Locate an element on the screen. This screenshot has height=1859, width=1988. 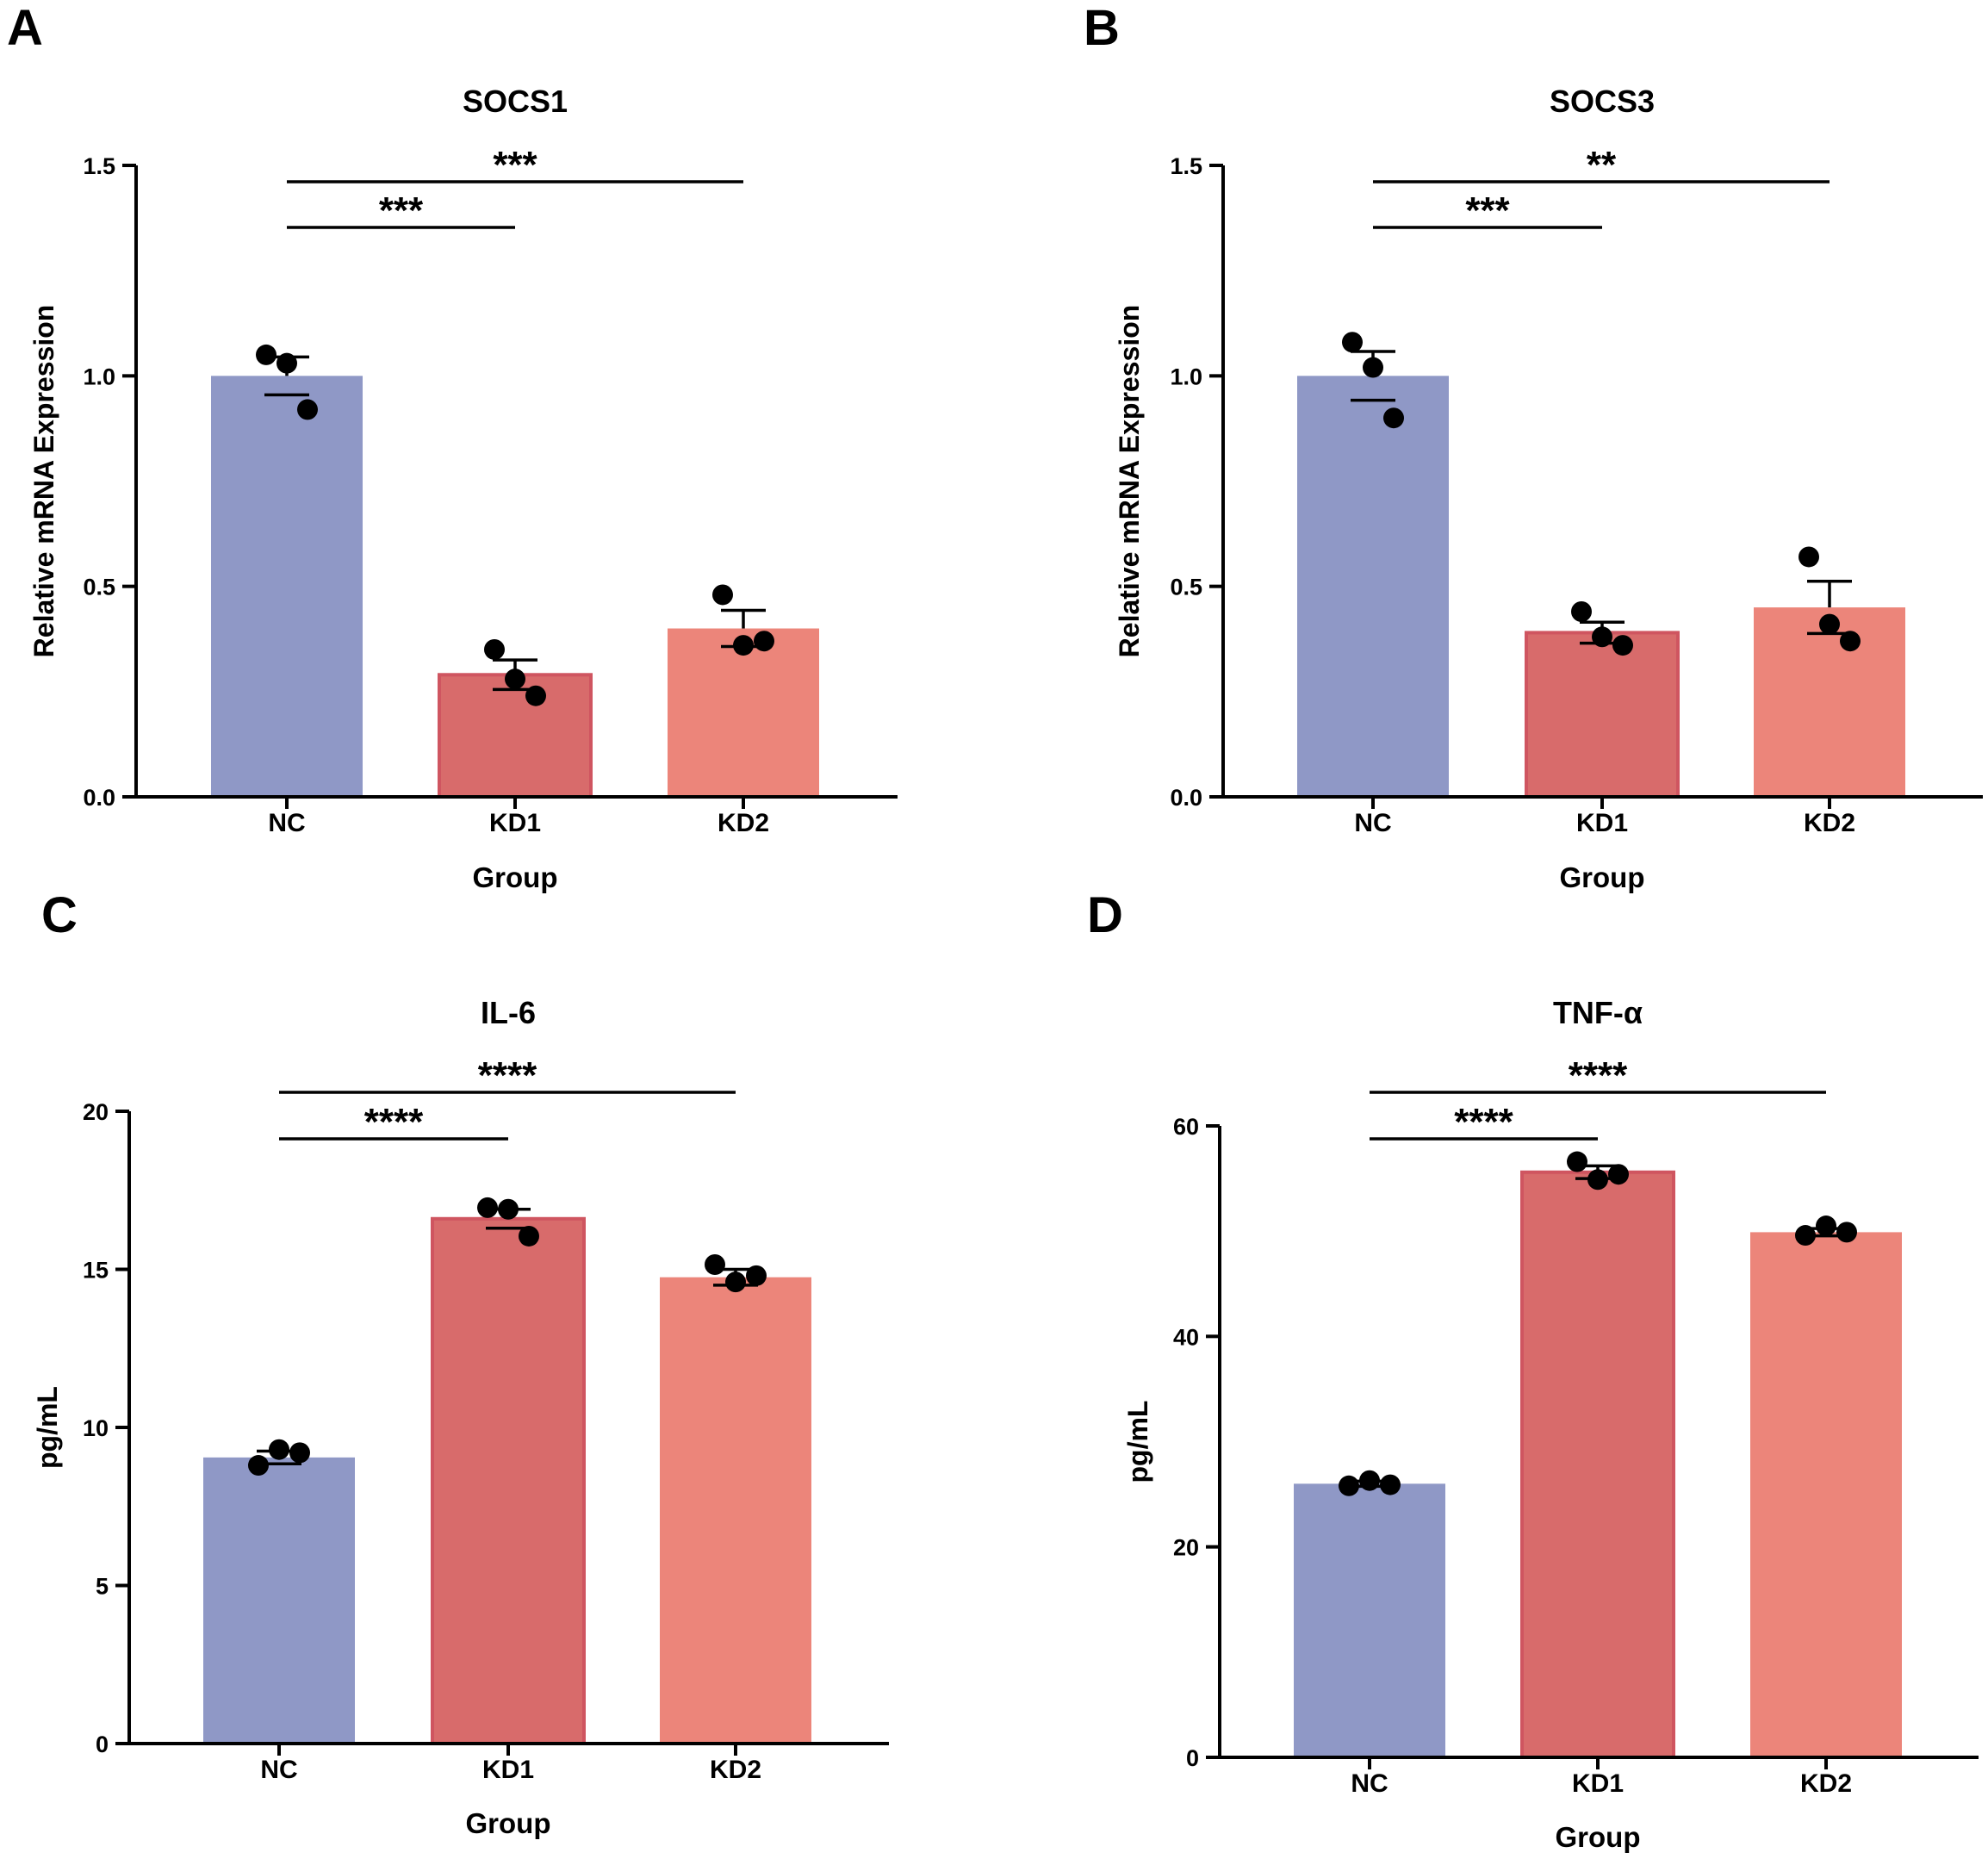
chart-title: TNF-α is located at coordinates (1598, 1013).